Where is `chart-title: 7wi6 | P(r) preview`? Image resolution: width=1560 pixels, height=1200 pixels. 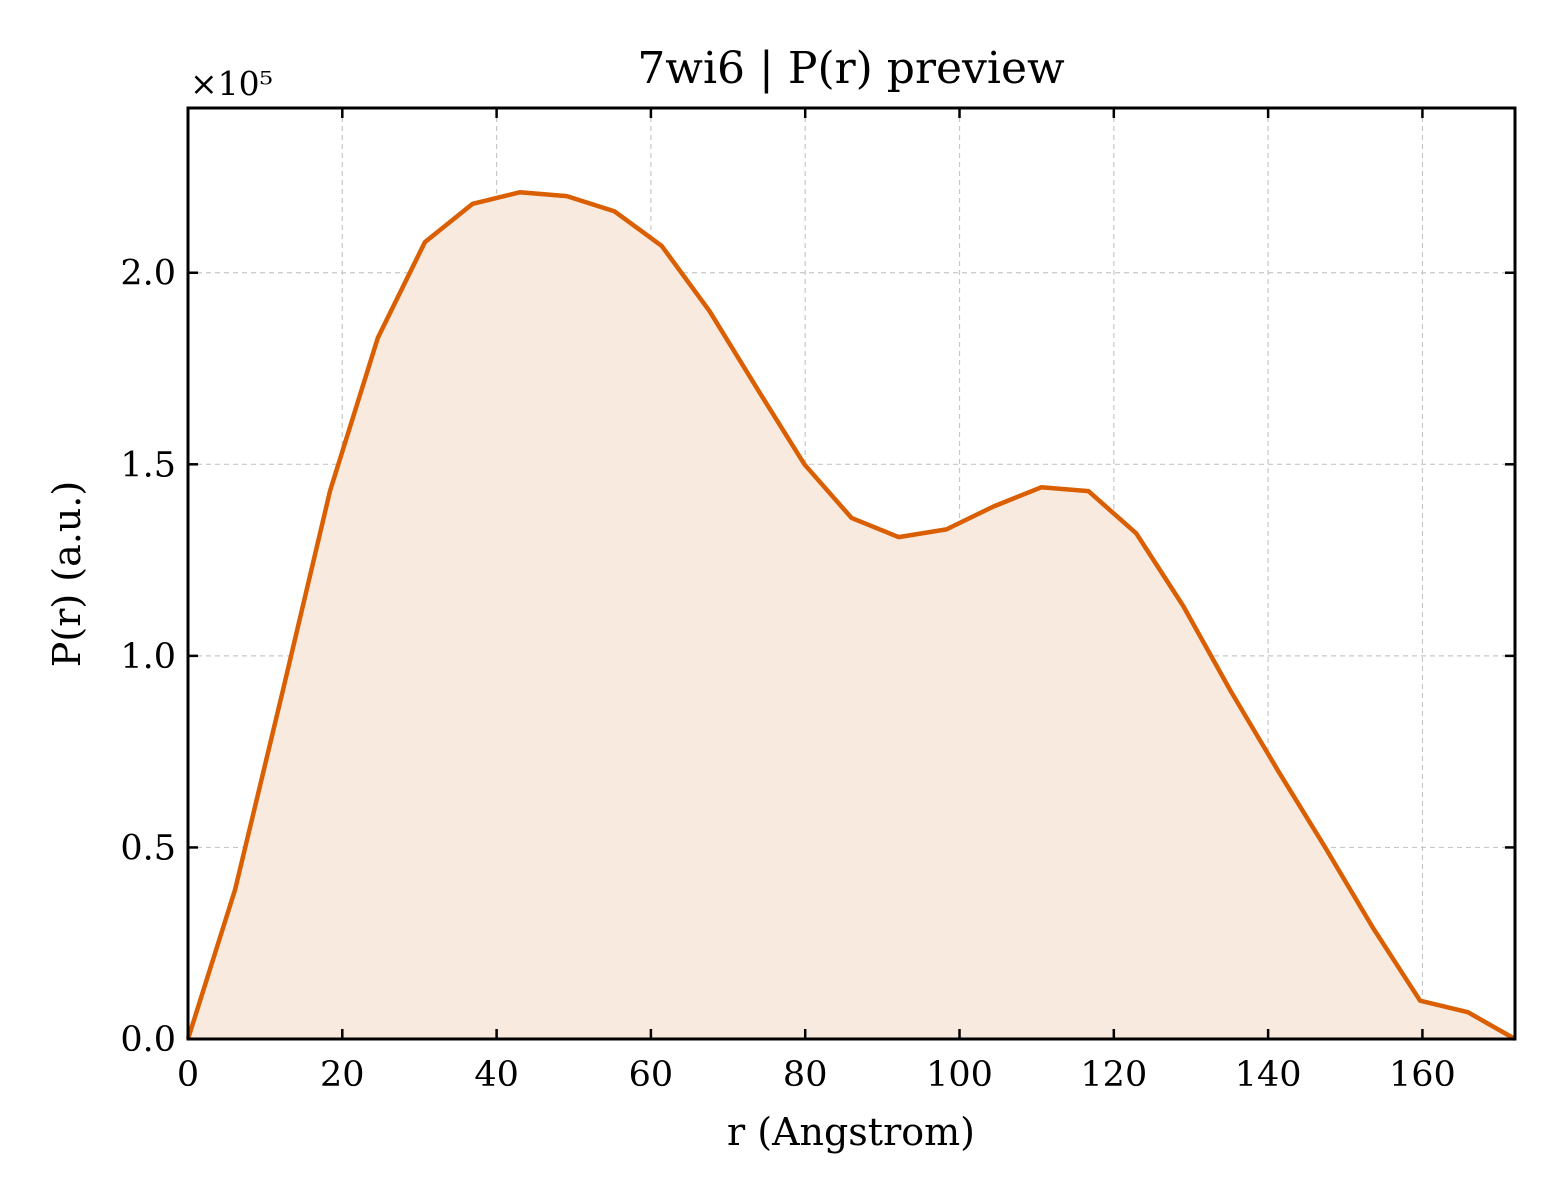
chart-title: 7wi6 | P(r) preview is located at coordinates (851, 68).